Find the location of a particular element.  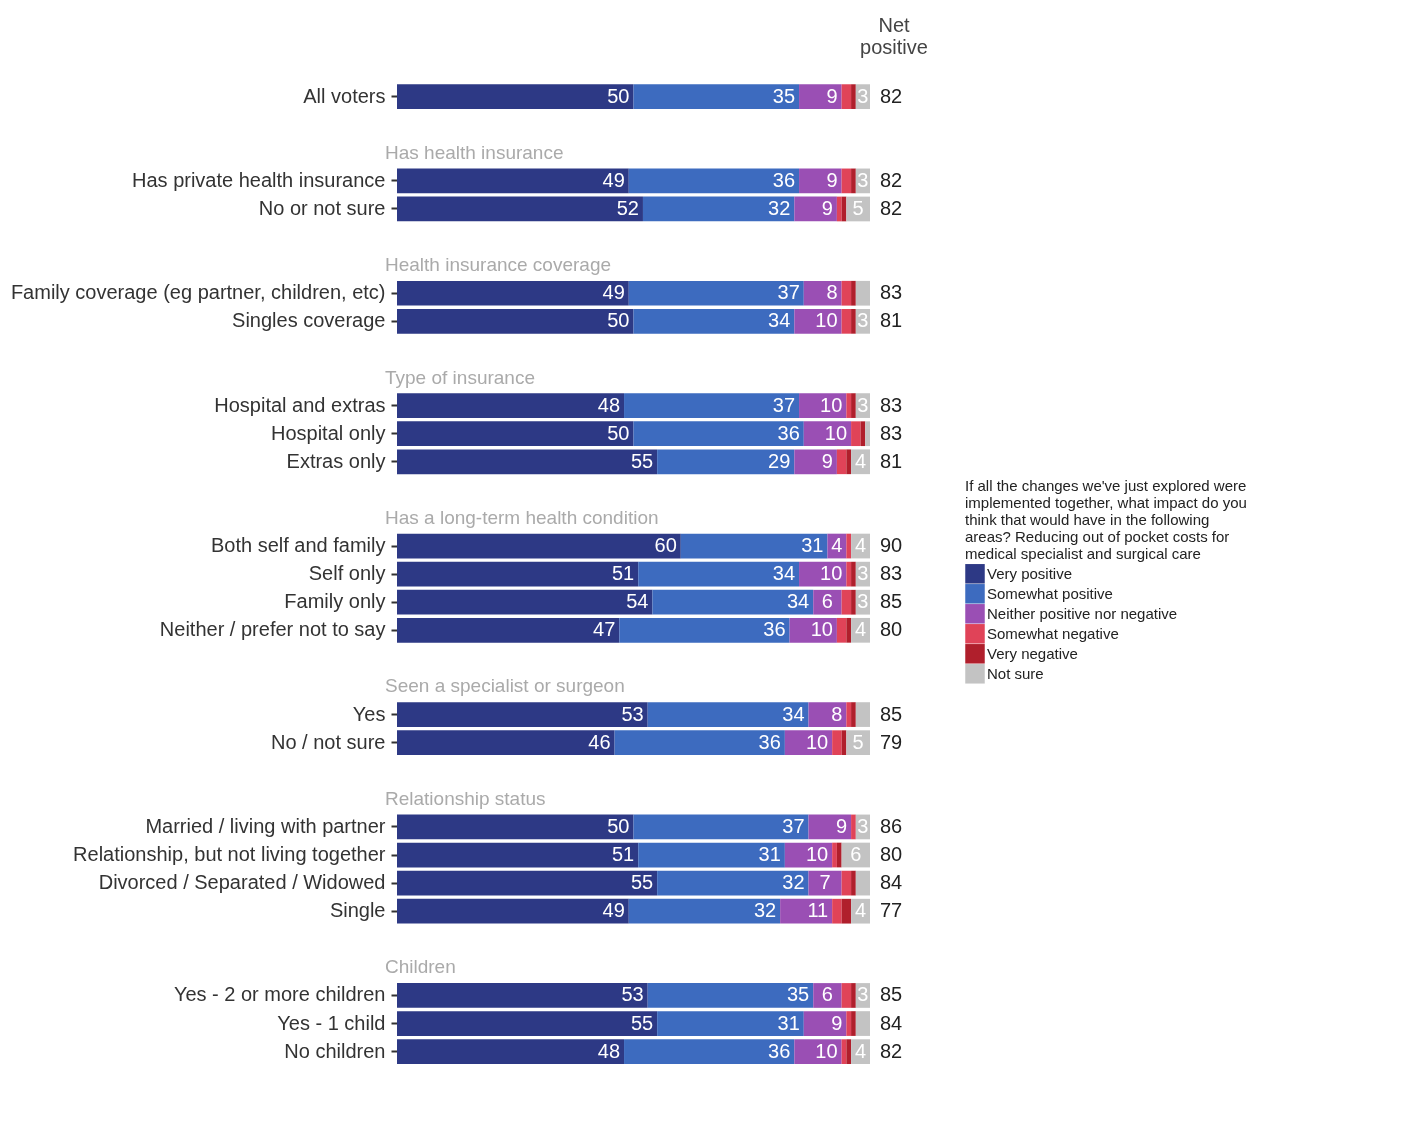

legend-label: Somewhat negative is located at coordinates (1053, 633).